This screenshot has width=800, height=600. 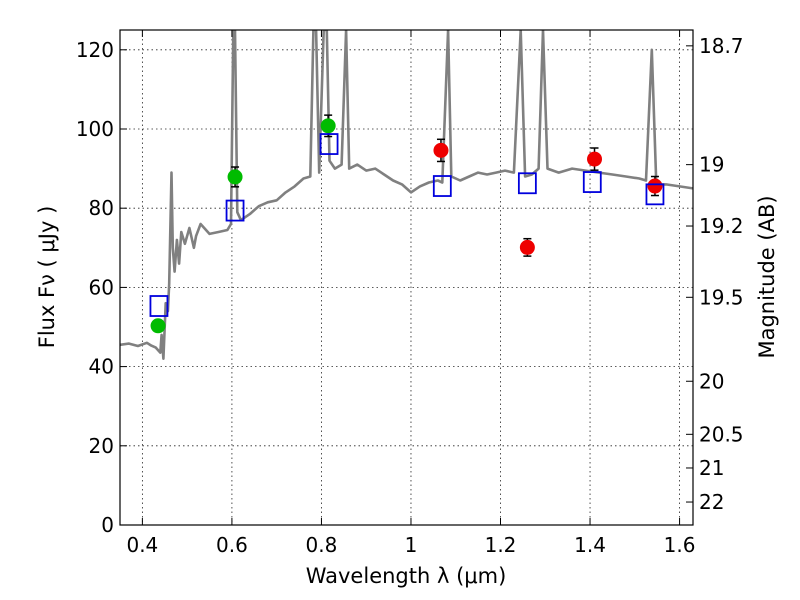 What do you see at coordinates (680, 545) in the screenshot?
I see `x-tick-label: 1.6` at bounding box center [680, 545].